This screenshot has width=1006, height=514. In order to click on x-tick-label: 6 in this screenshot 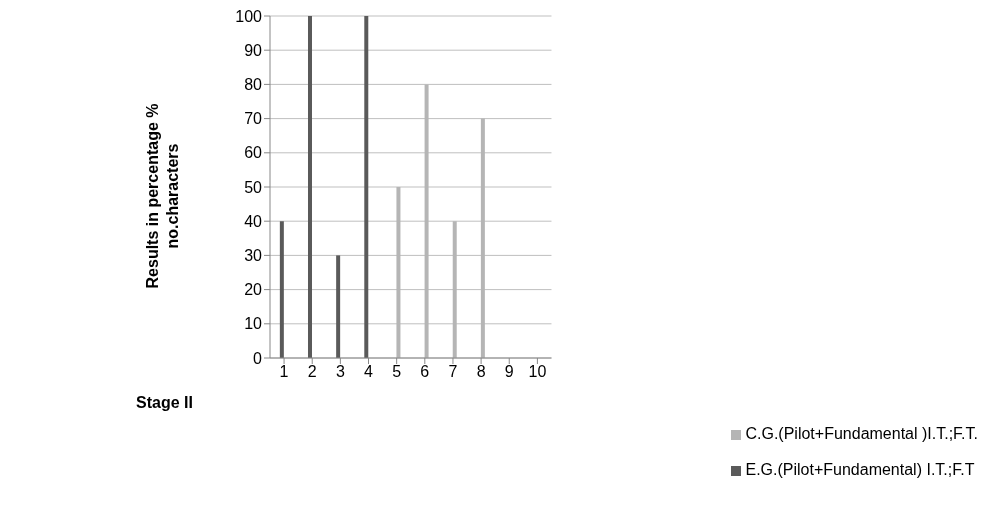, I will do `click(425, 372)`.